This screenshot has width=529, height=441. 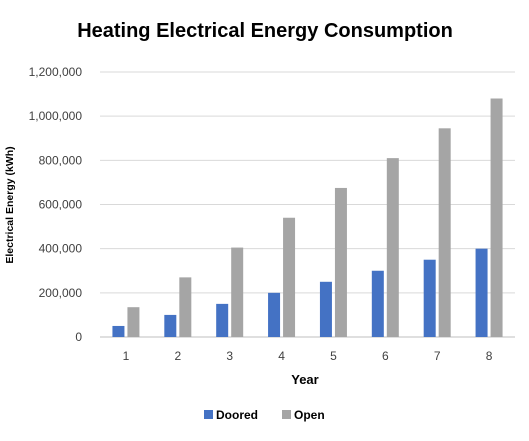 What do you see at coordinates (304, 379) in the screenshot?
I see `x-axis-title: Year` at bounding box center [304, 379].